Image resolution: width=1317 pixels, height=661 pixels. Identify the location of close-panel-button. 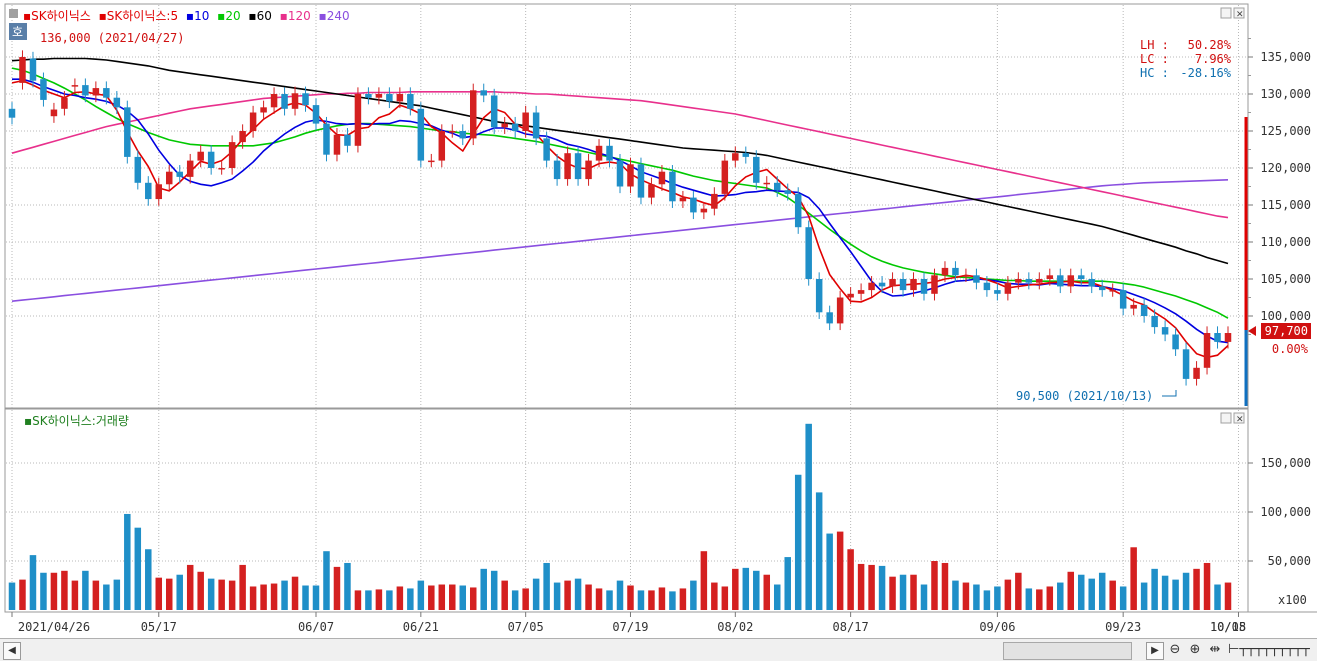
(1239, 13).